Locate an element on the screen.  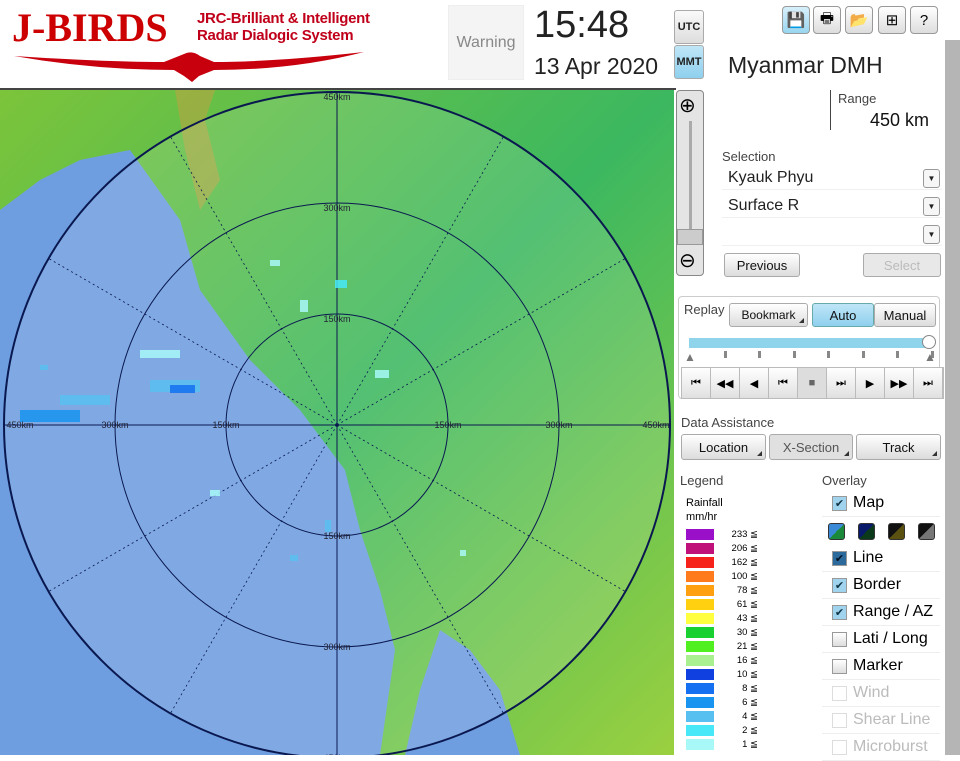
zoom-out-icon: ⊖ is located at coordinates (687, 261).